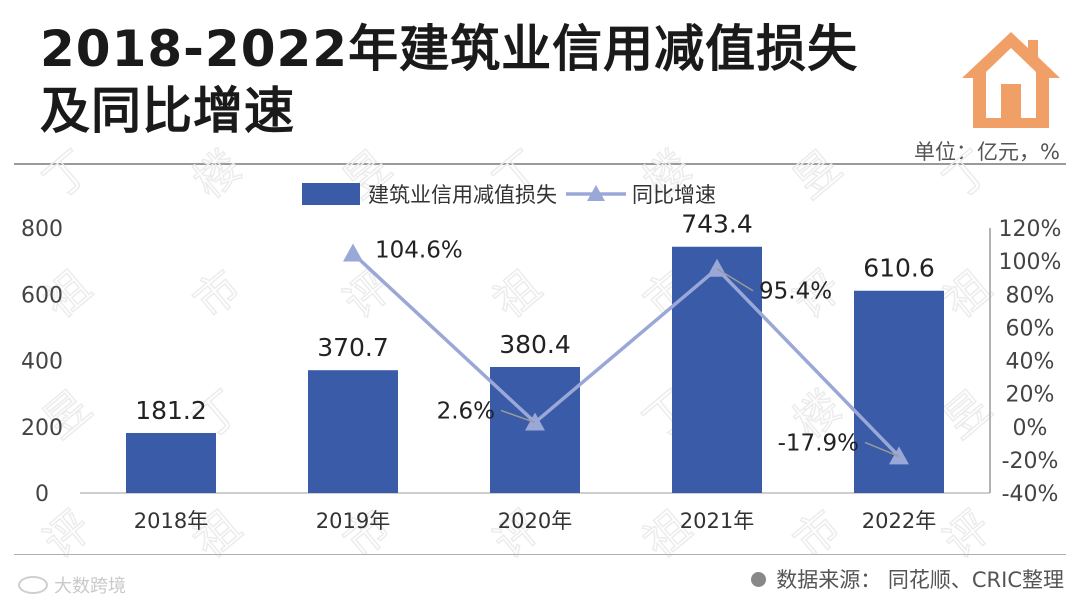  Describe the element at coordinates (920, 580) in the screenshot. I see `source-text: 数据来源： 同花顺、CRIC整理` at that location.